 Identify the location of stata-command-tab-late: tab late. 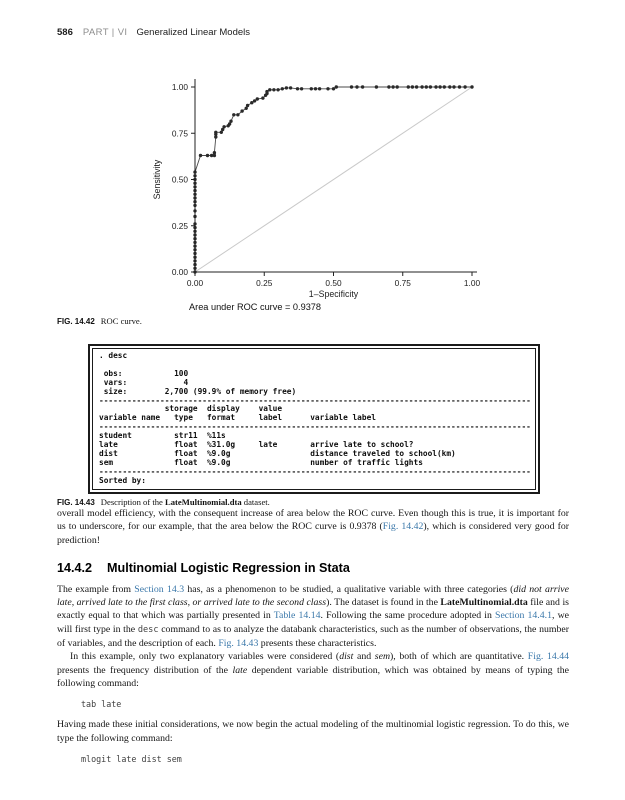
(101, 704).